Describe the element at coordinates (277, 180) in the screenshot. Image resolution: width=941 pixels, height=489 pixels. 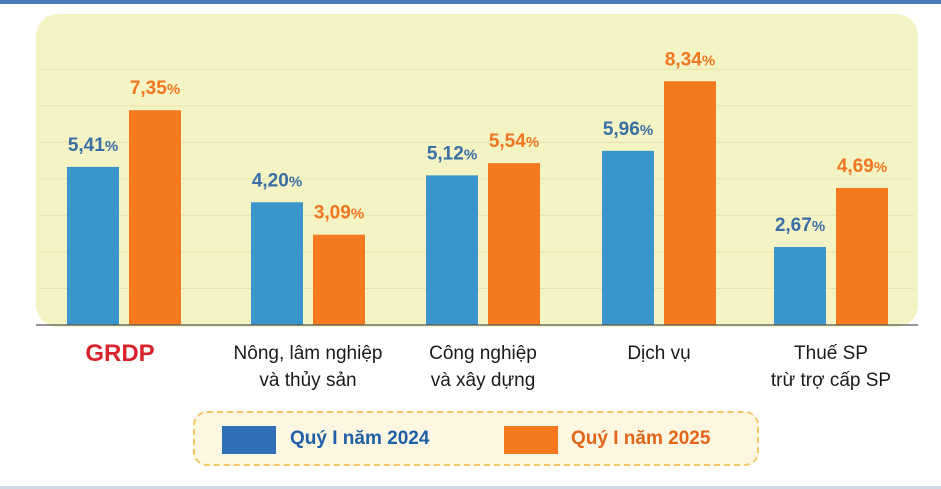
I see `data-label: 4,20%` at that location.